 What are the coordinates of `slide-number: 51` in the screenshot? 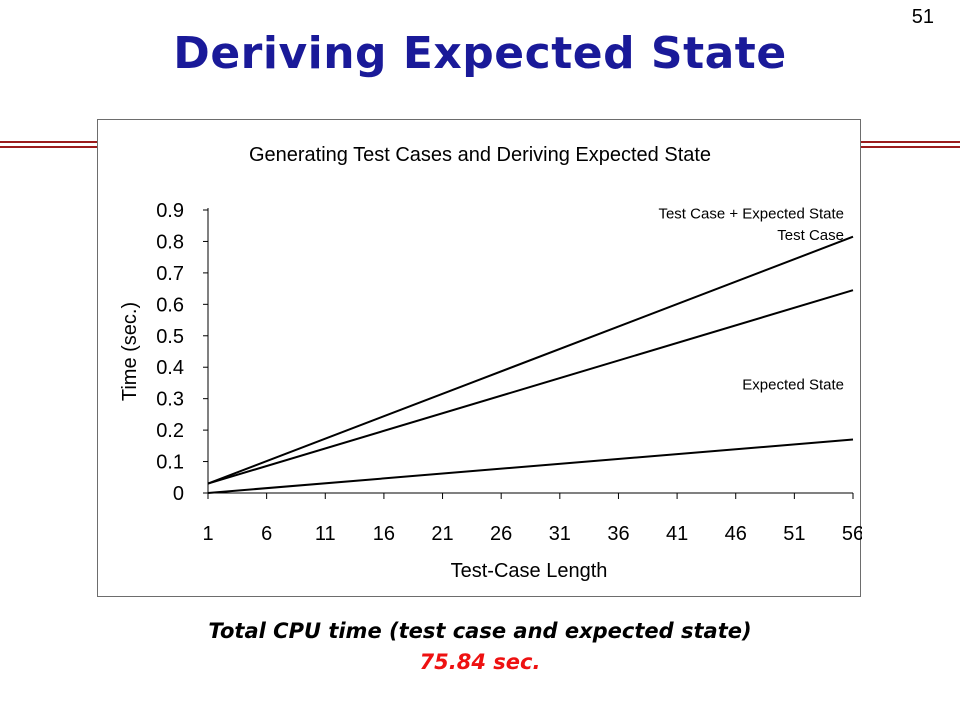 It's located at (922, 17).